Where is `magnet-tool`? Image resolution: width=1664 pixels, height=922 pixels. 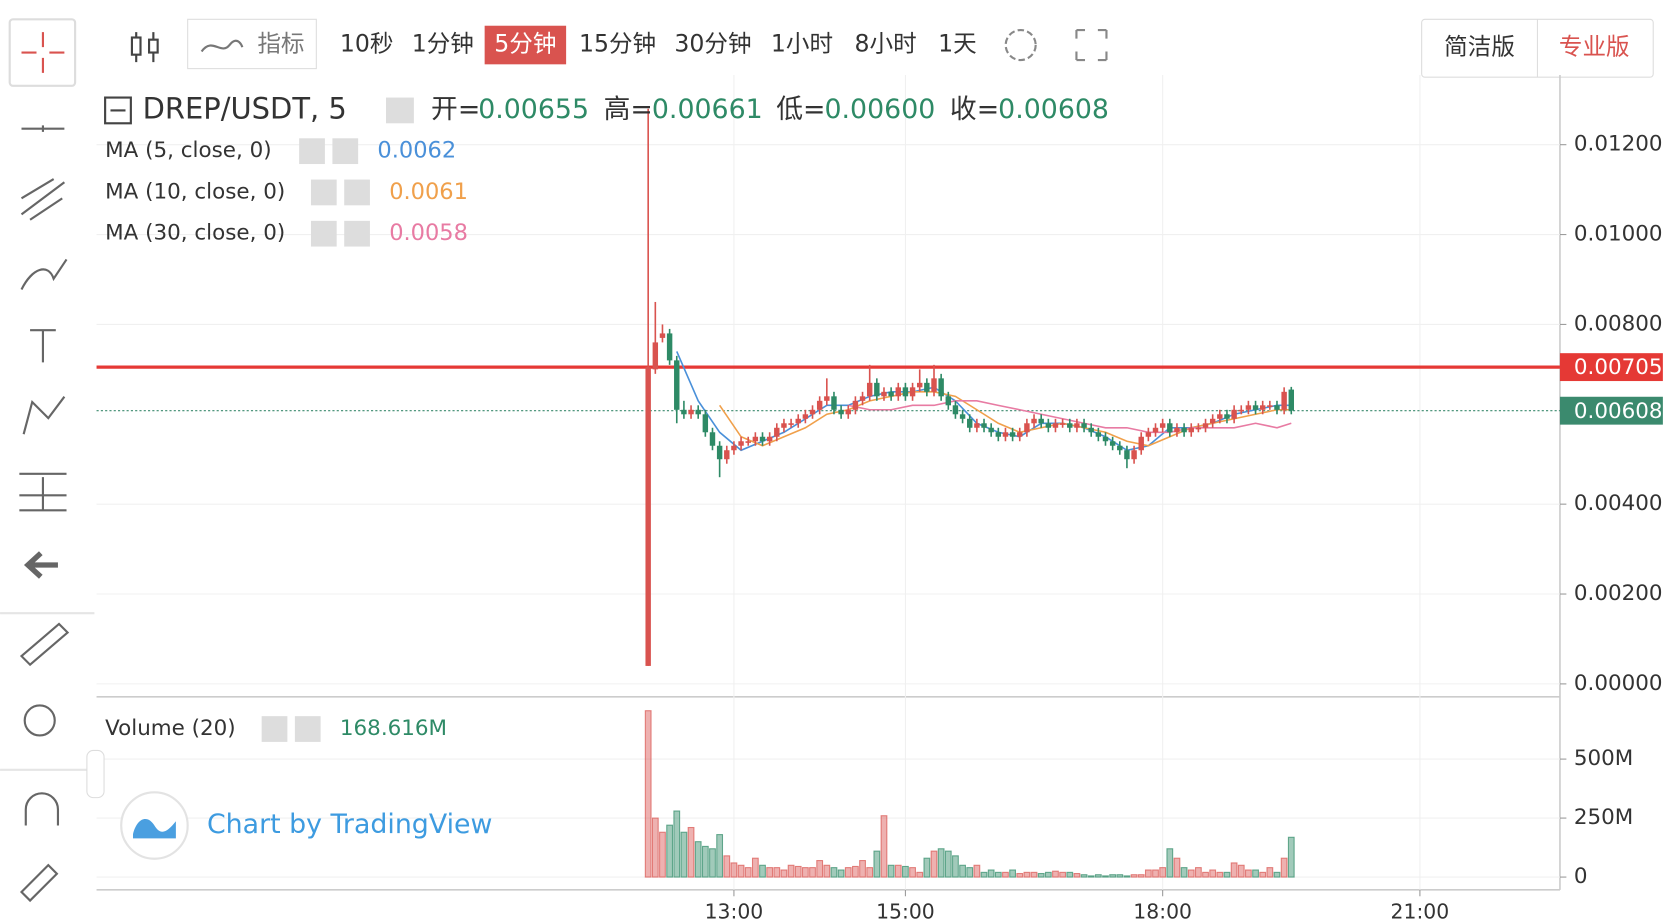 magnet-tool is located at coordinates (42, 809).